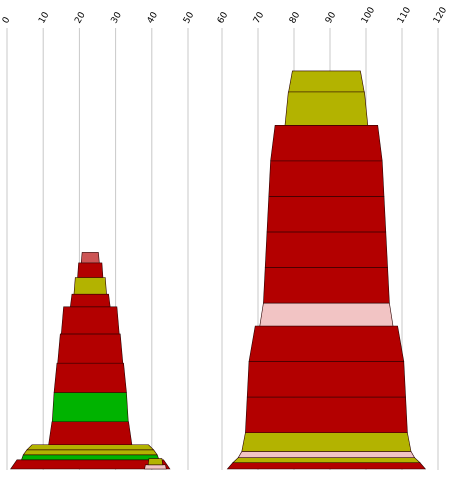 This screenshot has height=477, width=452. Describe the element at coordinates (331, 17) in the screenshot. I see `x-tick-label: 90` at that location.